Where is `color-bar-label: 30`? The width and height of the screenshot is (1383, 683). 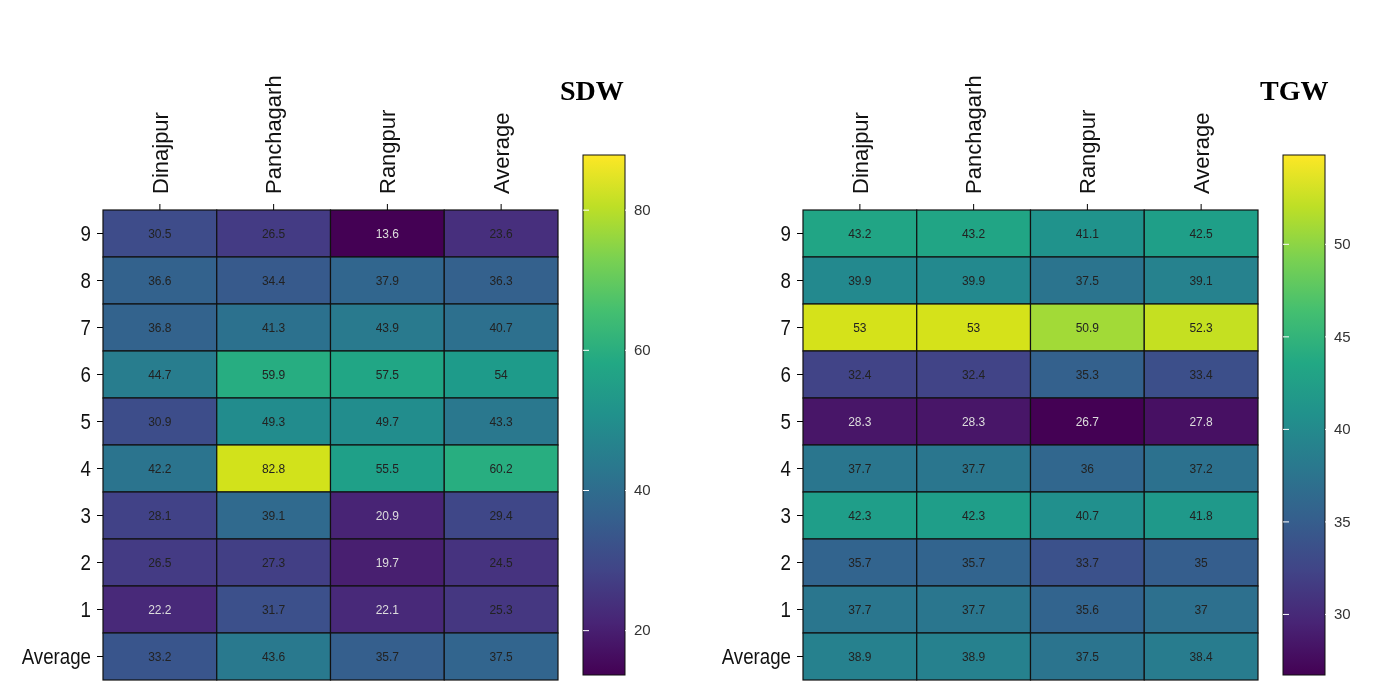 color-bar-label: 30 is located at coordinates (1342, 614).